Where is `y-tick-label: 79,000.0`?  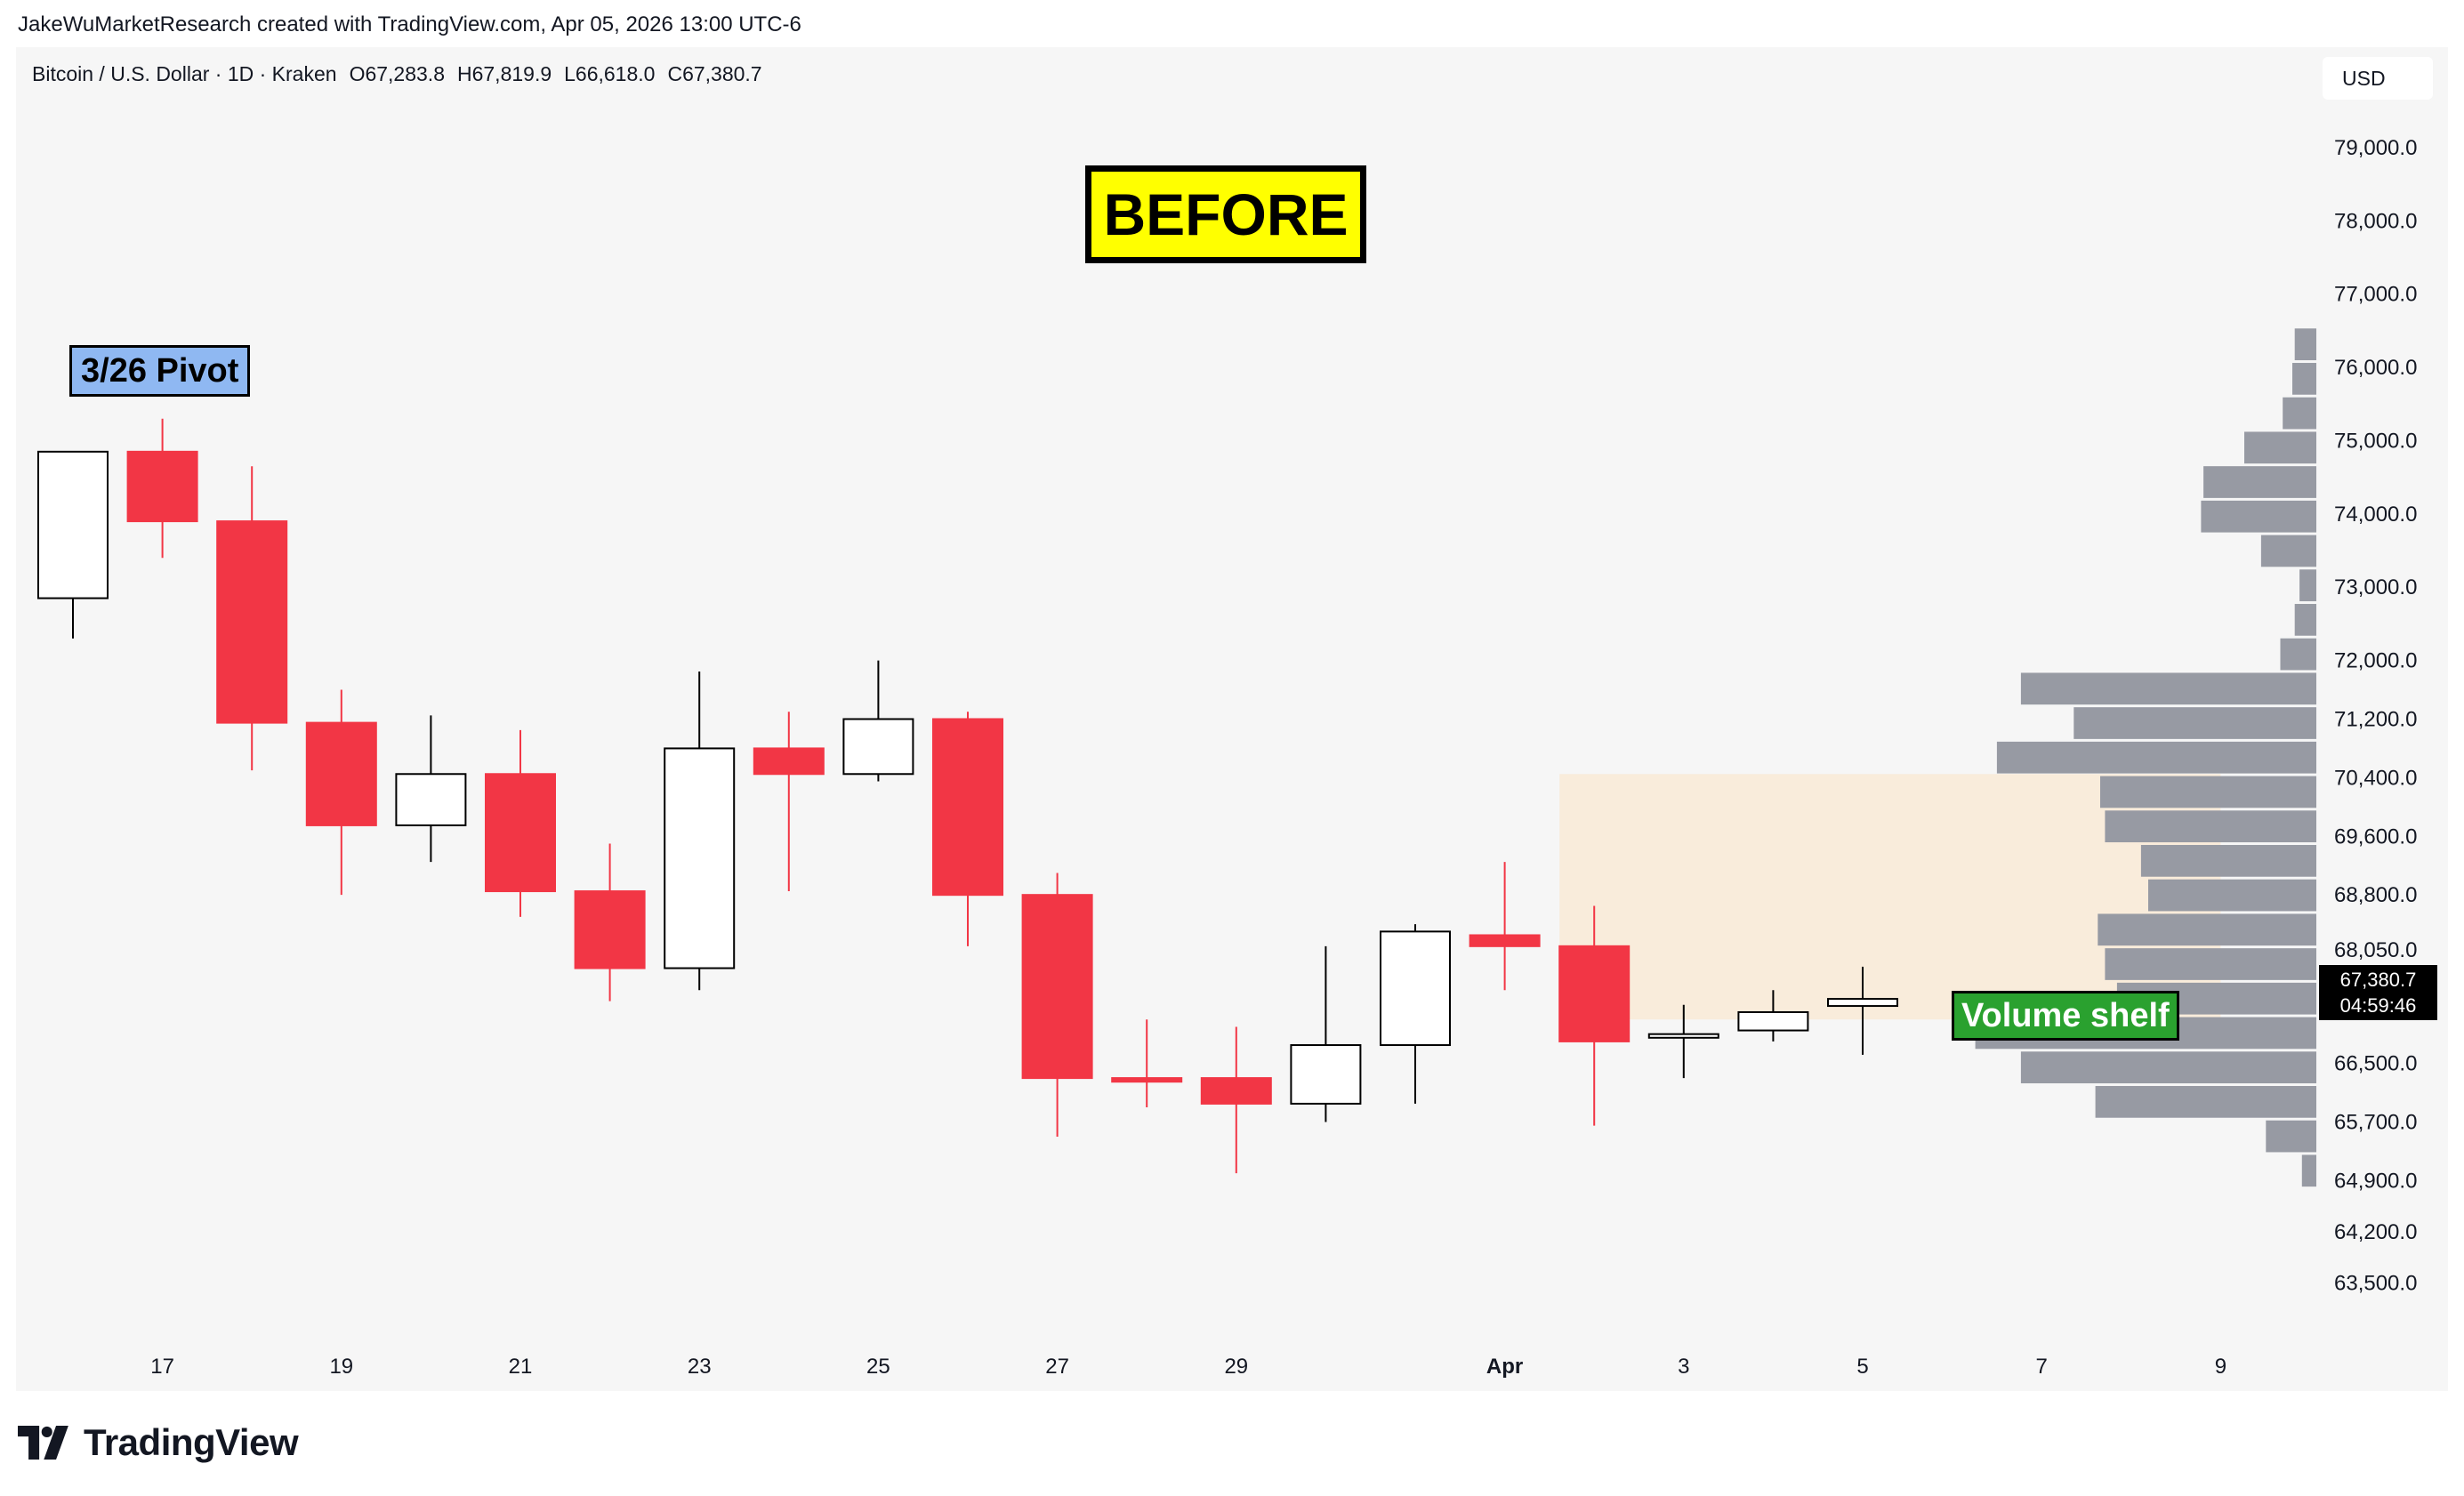
y-tick-label: 79,000.0 is located at coordinates (2376, 148).